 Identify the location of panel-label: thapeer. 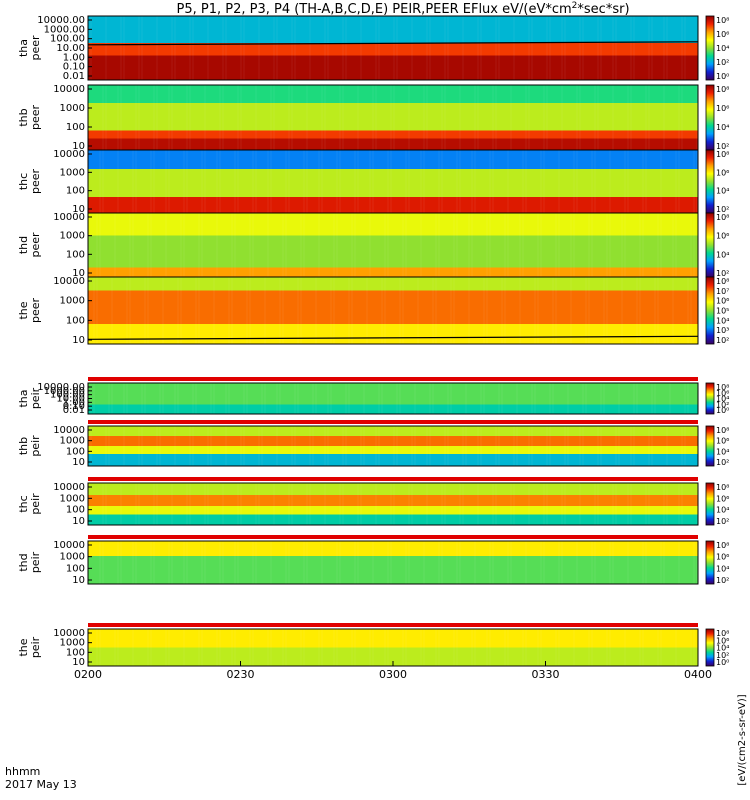
(29, 48).